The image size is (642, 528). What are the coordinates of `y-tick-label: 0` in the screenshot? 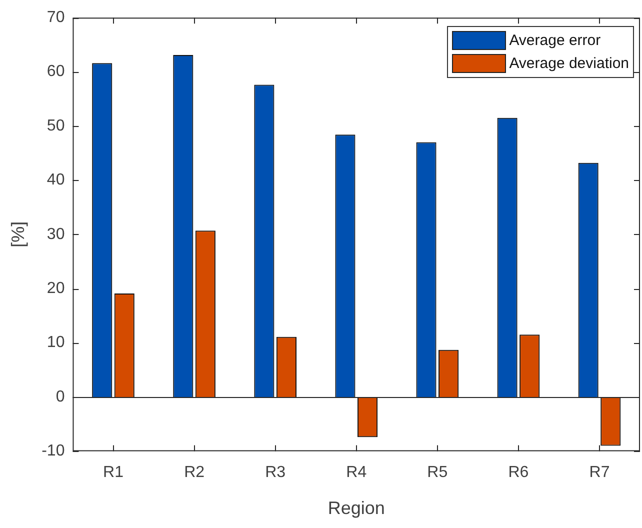 It's located at (60, 397).